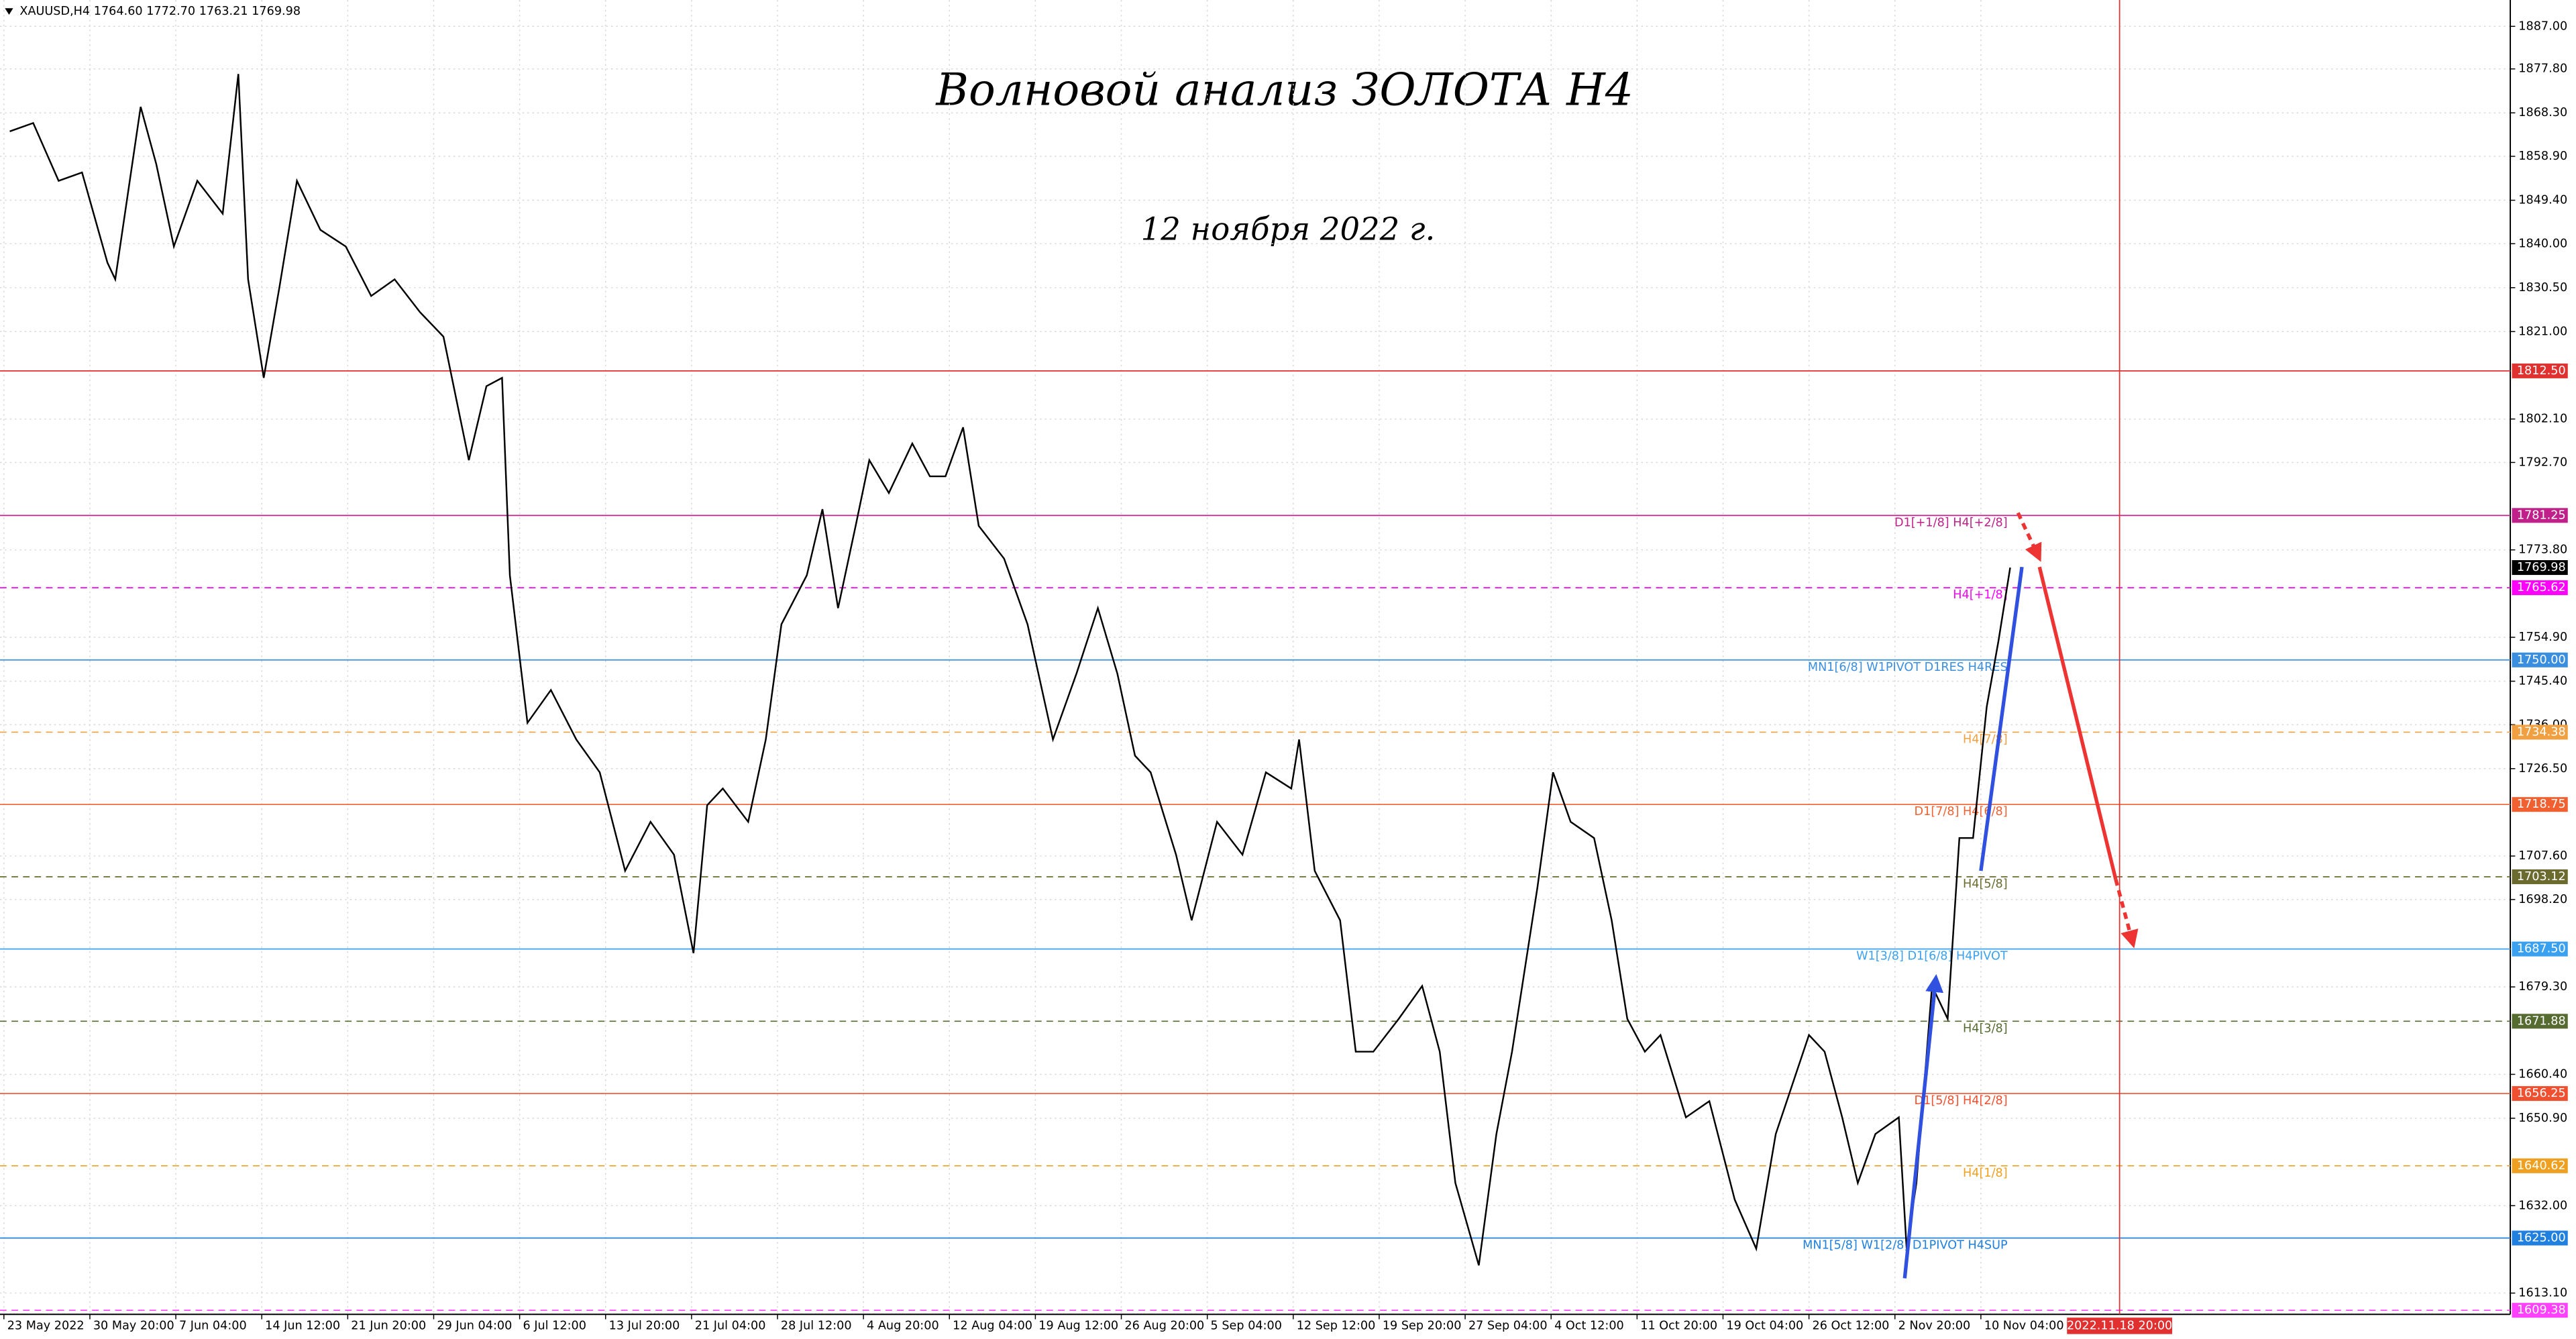 This screenshot has width=2576, height=1339. What do you see at coordinates (992, 1325) in the screenshot?
I see `x-tick-label: 12 Aug 04:00` at bounding box center [992, 1325].